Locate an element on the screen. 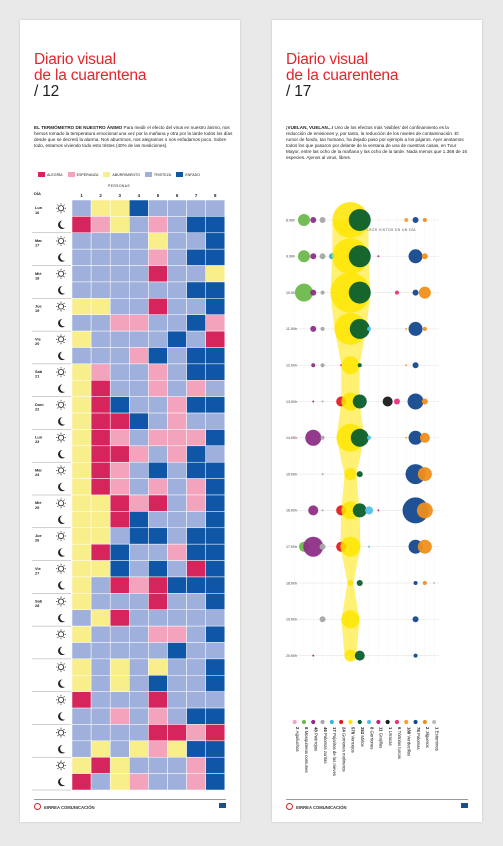  legend-label: ALEGRÍA is located at coordinates (55, 175).